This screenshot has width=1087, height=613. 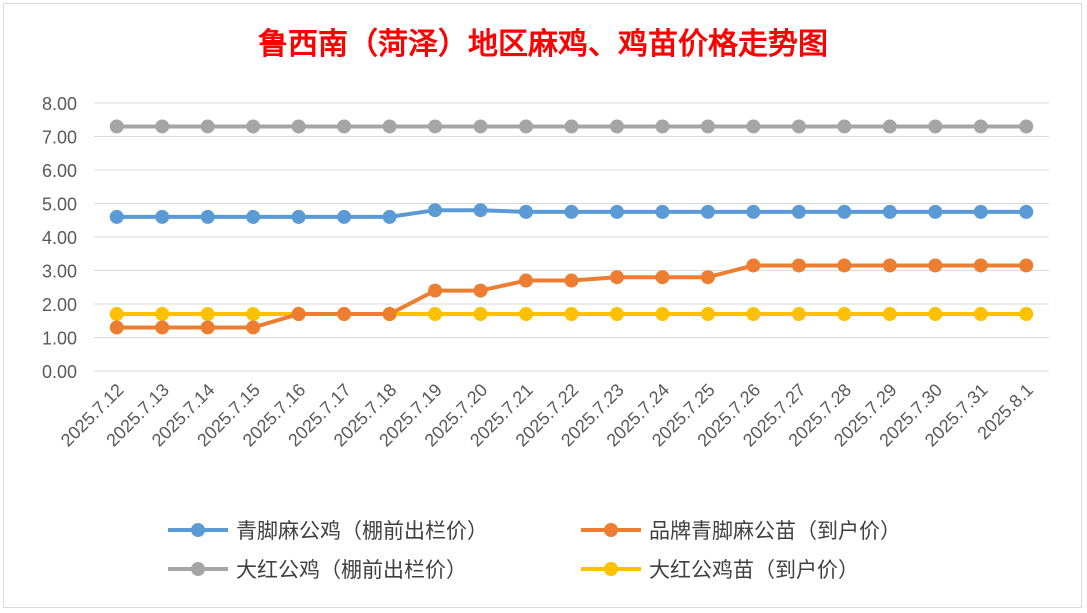 I want to click on legend-label: 青脚麻公鸡（棚前出栏价）, so click(x=362, y=531).